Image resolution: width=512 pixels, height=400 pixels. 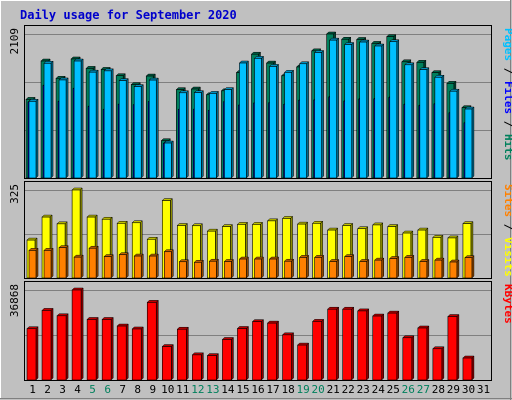 What do you see at coordinates (438, 389) in the screenshot?
I see `x-tick-label: 28` at bounding box center [438, 389].